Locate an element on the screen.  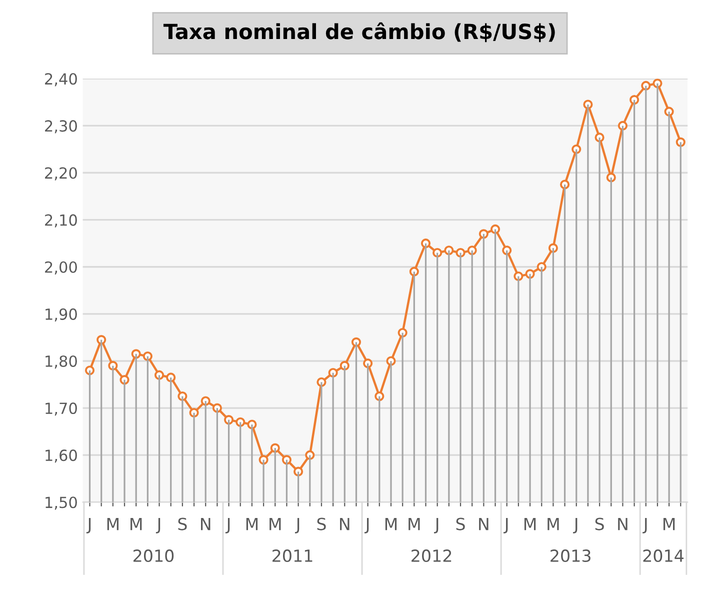
y-tick-label: 2,00 is located at coordinates (61, 267).